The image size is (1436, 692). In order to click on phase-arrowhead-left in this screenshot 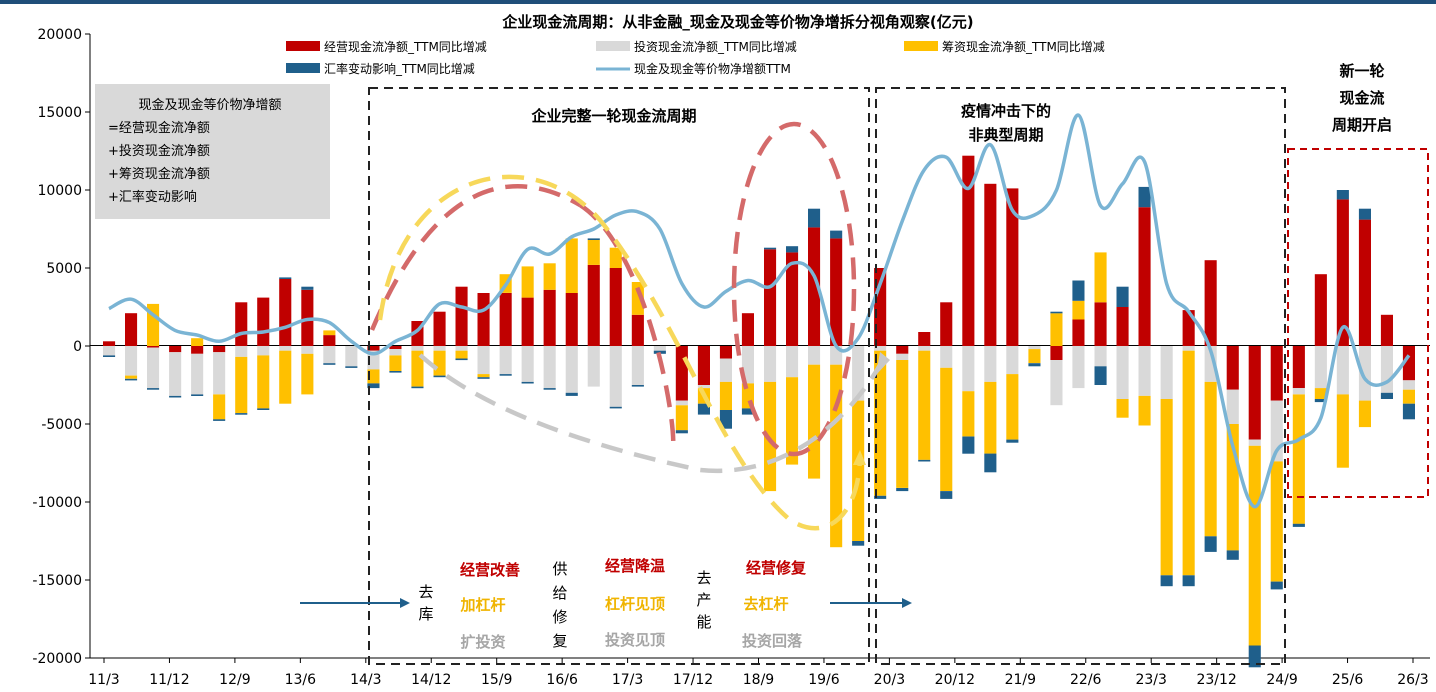, I will do `click(405, 603)`.